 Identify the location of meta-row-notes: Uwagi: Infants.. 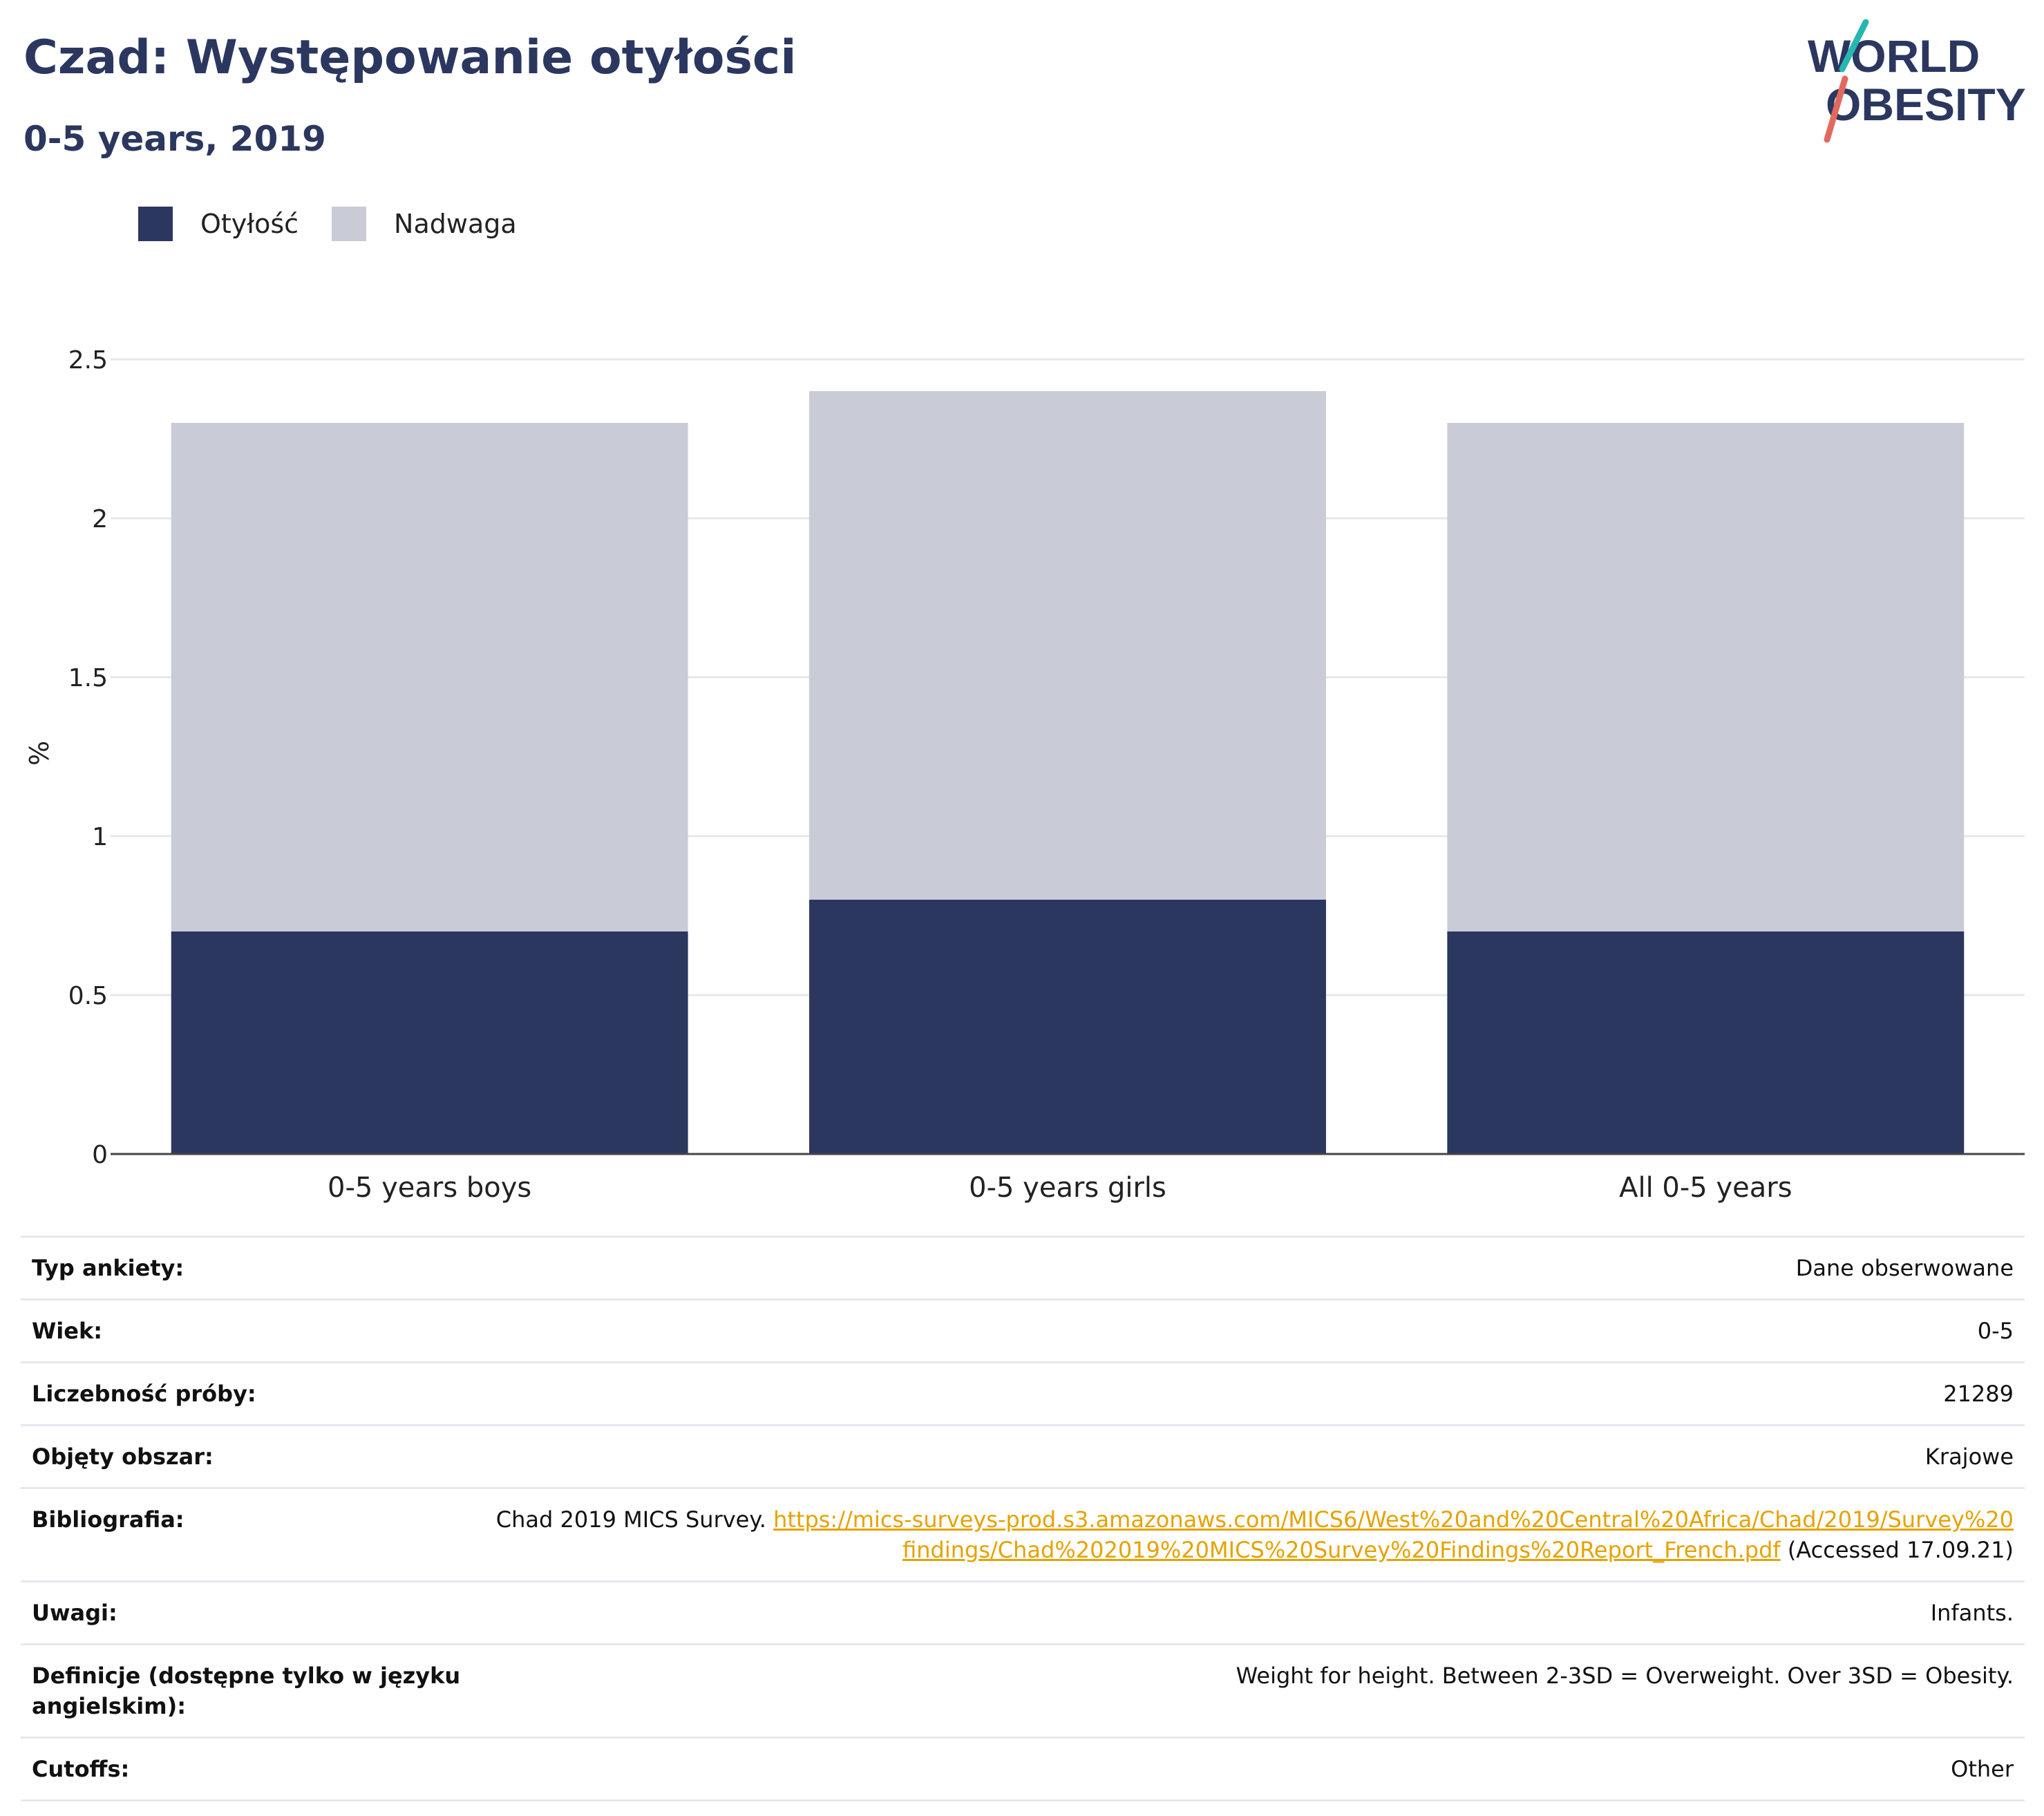
(1023, 1613).